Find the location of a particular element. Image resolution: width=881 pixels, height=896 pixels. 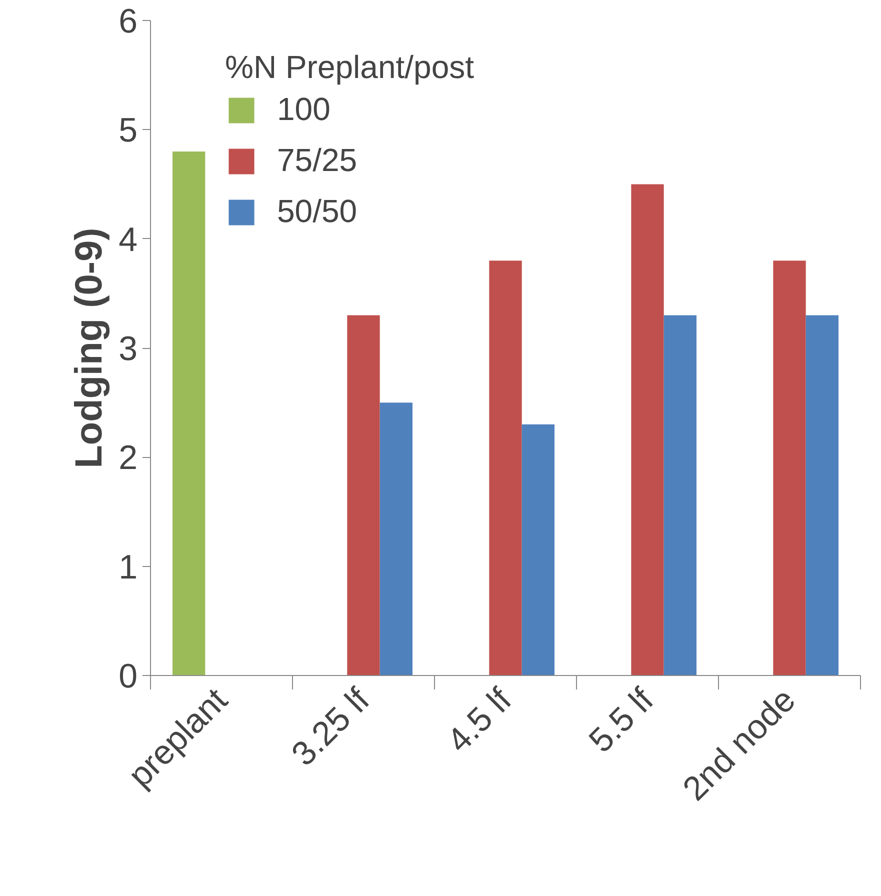

y-tick-label: 0 is located at coordinates (128, 677).